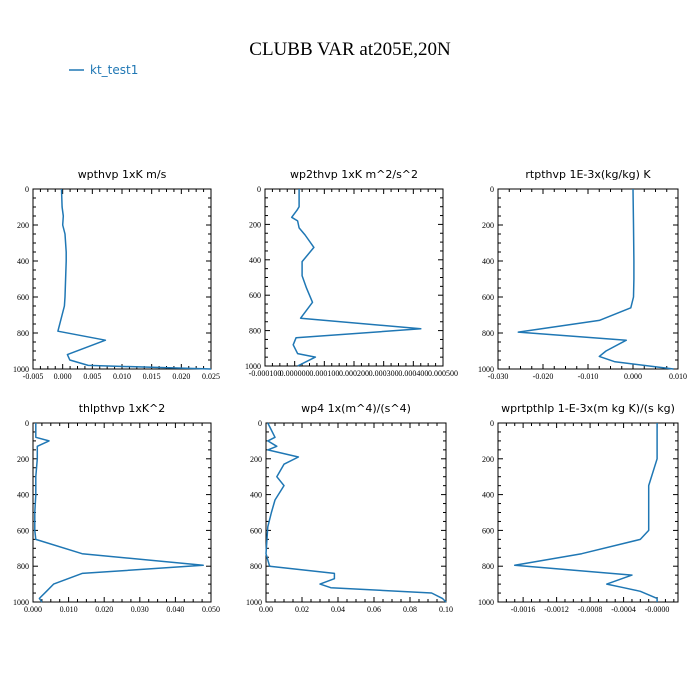 Image resolution: width=700 pixels, height=700 pixels. What do you see at coordinates (175, 609) in the screenshot?
I see `x-tick-label: 0.040` at bounding box center [175, 609].